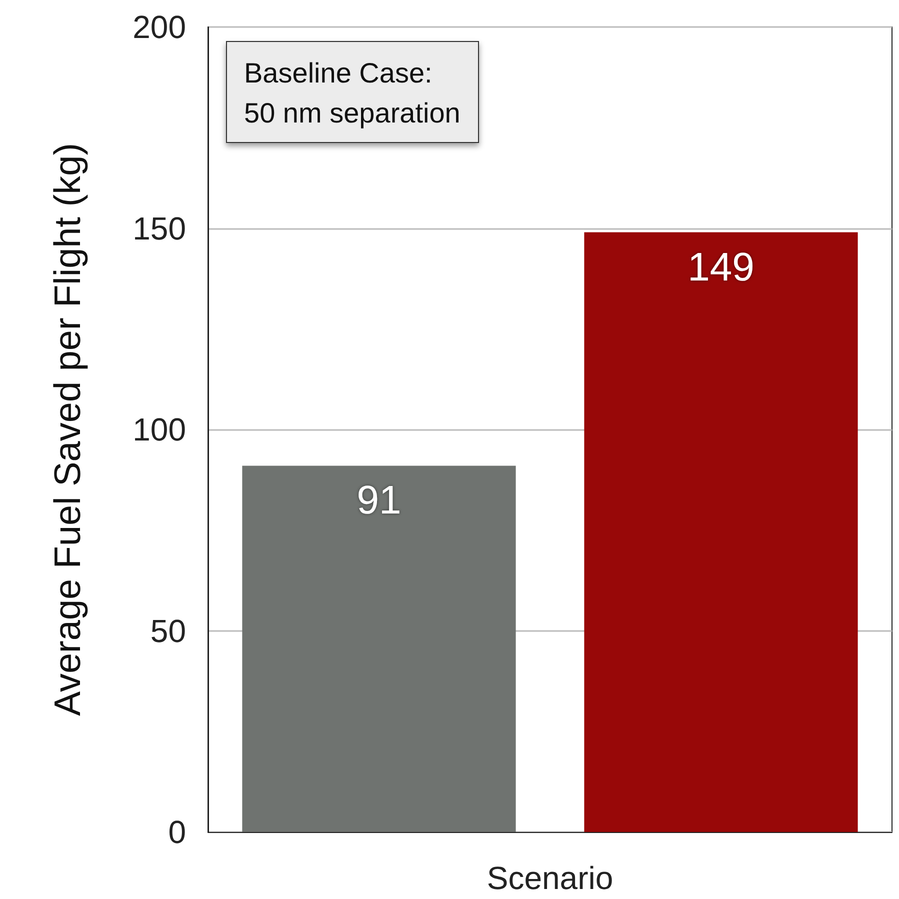  Describe the element at coordinates (159, 430) in the screenshot. I see `y-tick-label: 100` at that location.